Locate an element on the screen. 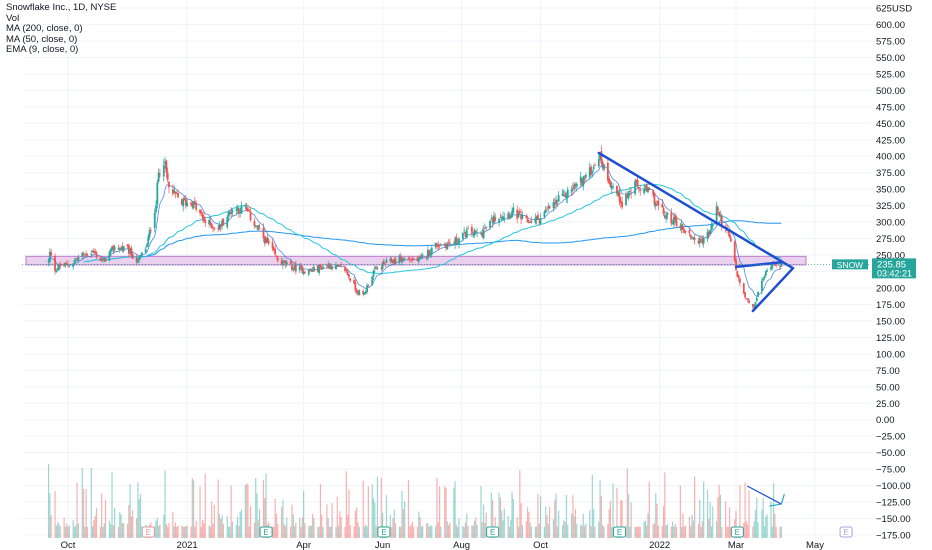 The height and width of the screenshot is (550, 932). legend-ma50: MA (50, close, 0) is located at coordinates (42, 39).